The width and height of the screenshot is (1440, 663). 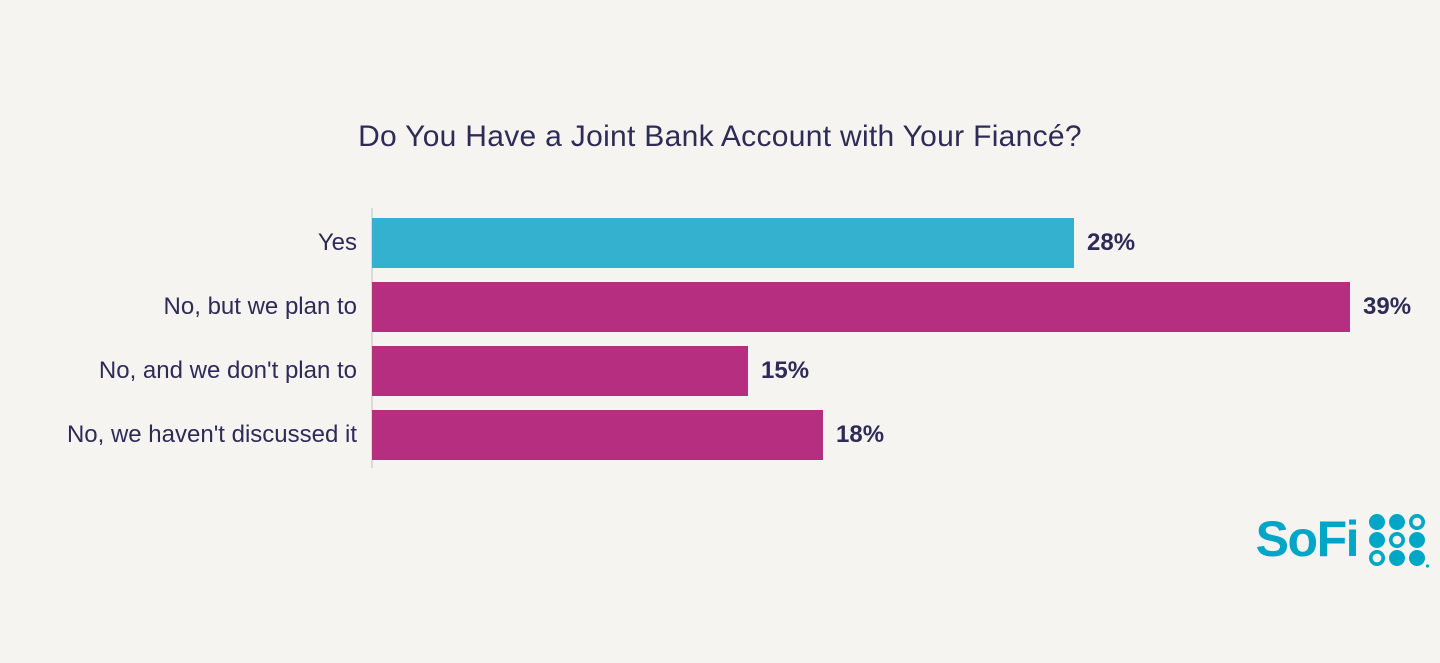 What do you see at coordinates (372, 338) in the screenshot?
I see `axis-baseline` at bounding box center [372, 338].